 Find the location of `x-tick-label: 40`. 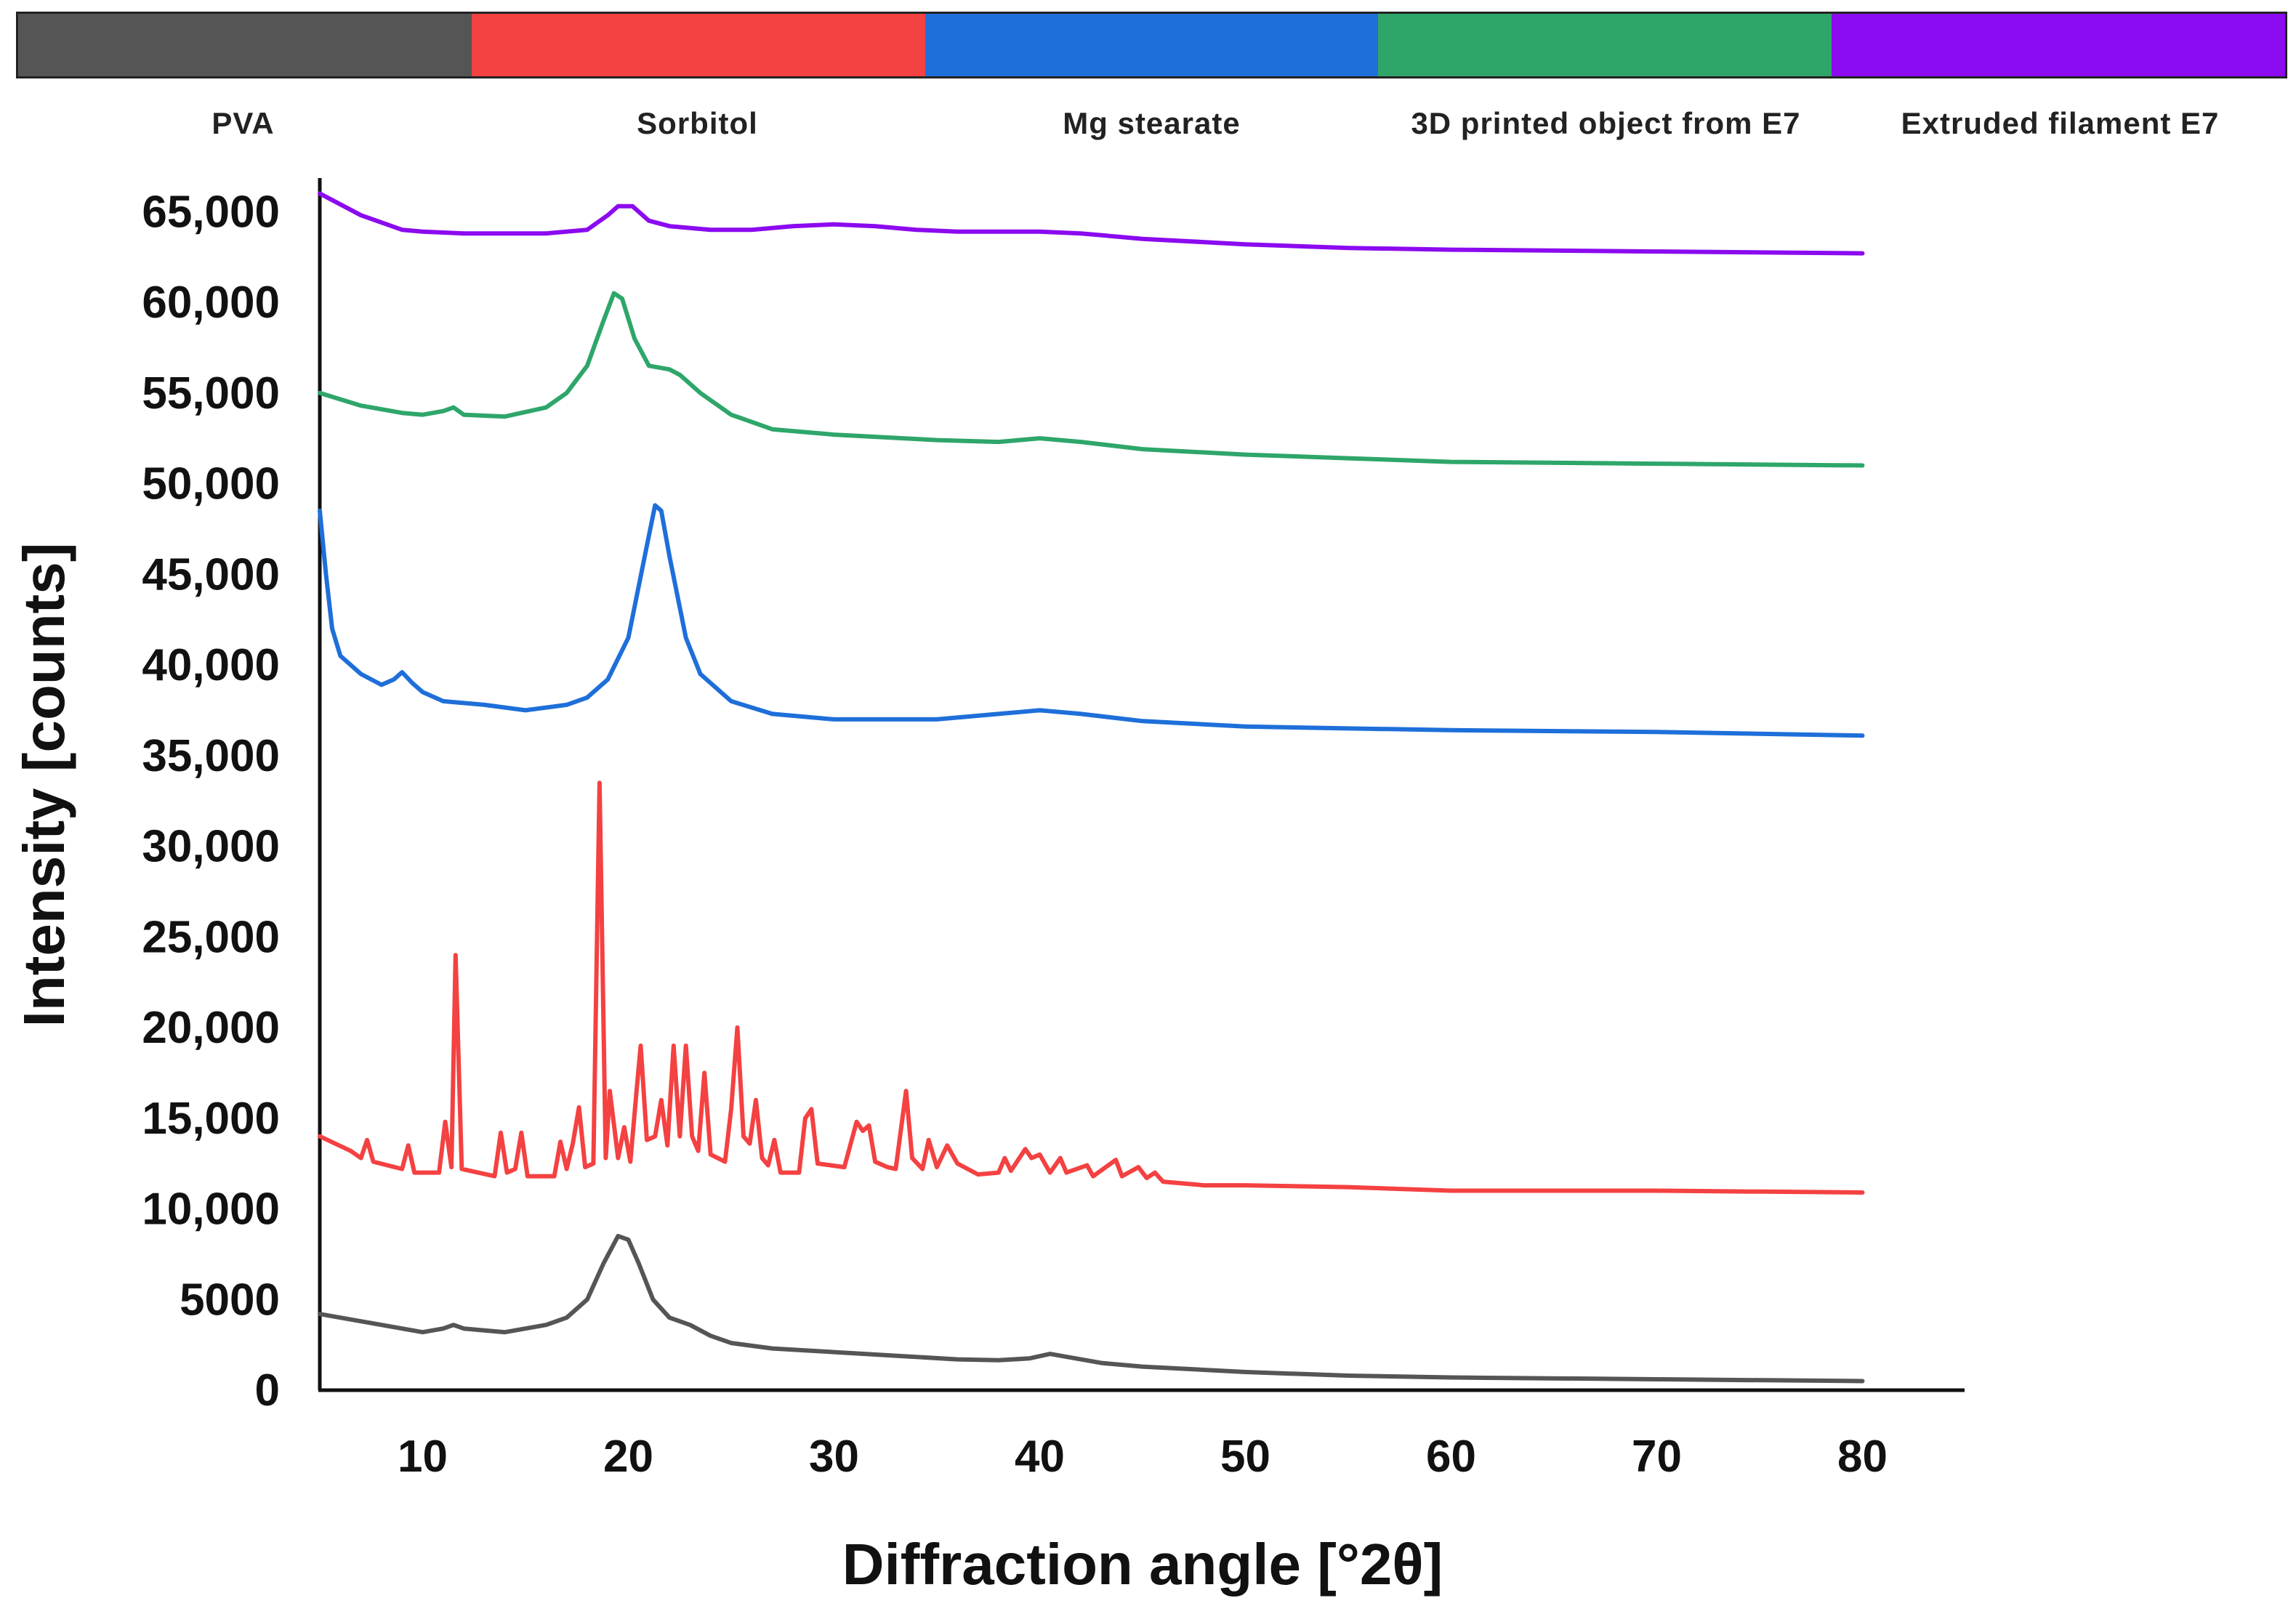

x-tick-label: 40 is located at coordinates (1040, 1457).